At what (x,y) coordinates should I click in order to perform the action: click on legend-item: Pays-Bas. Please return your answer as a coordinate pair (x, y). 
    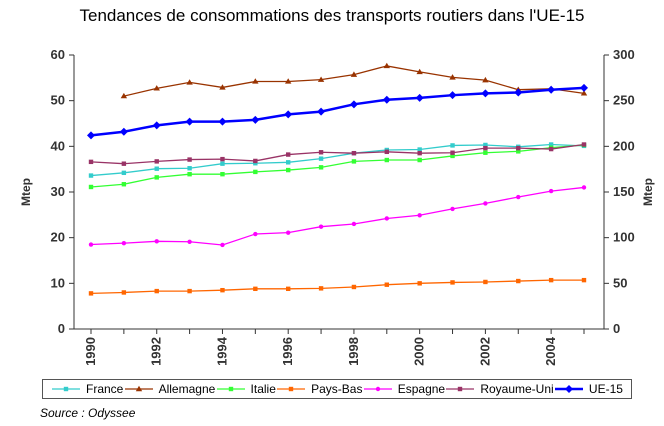
    Looking at the image, I should click on (319, 389).